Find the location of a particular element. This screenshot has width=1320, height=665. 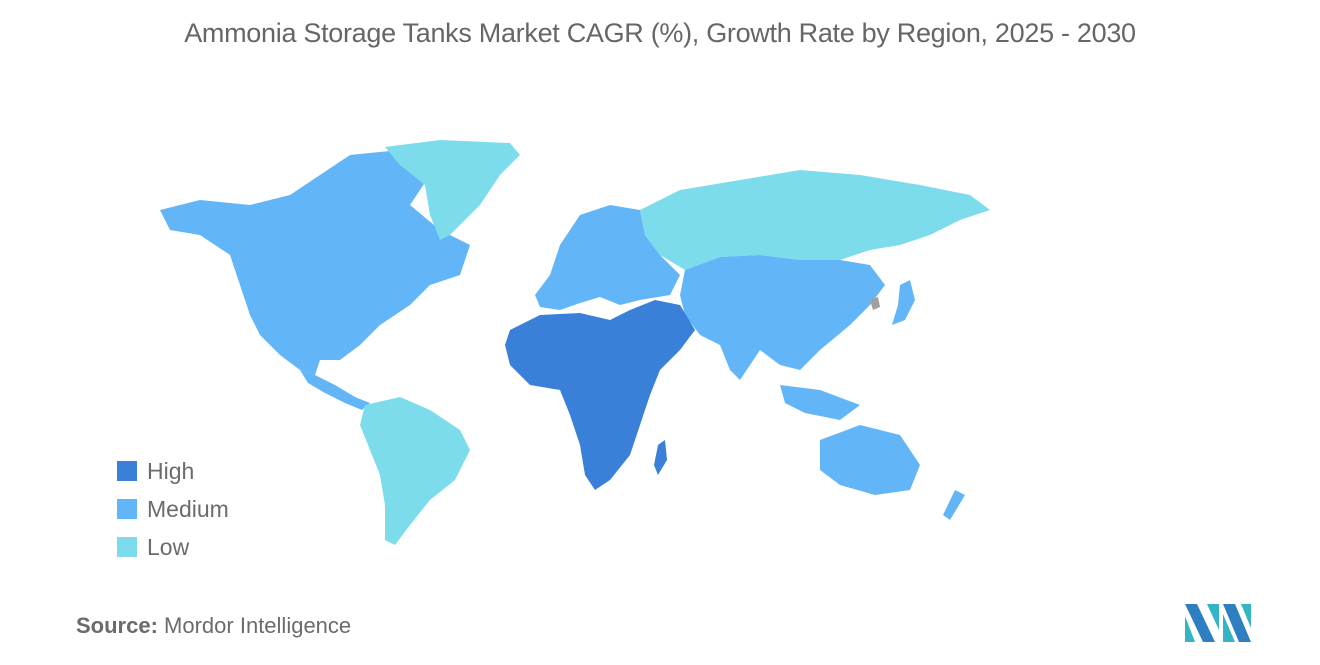

region-japan is located at coordinates (903, 302).